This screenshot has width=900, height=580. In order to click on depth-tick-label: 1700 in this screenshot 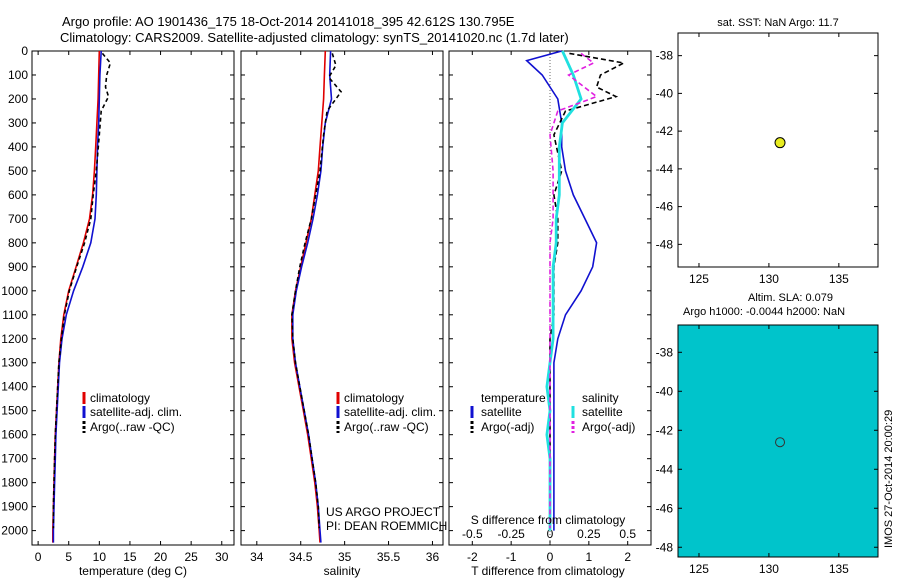, I will do `click(14, 459)`.